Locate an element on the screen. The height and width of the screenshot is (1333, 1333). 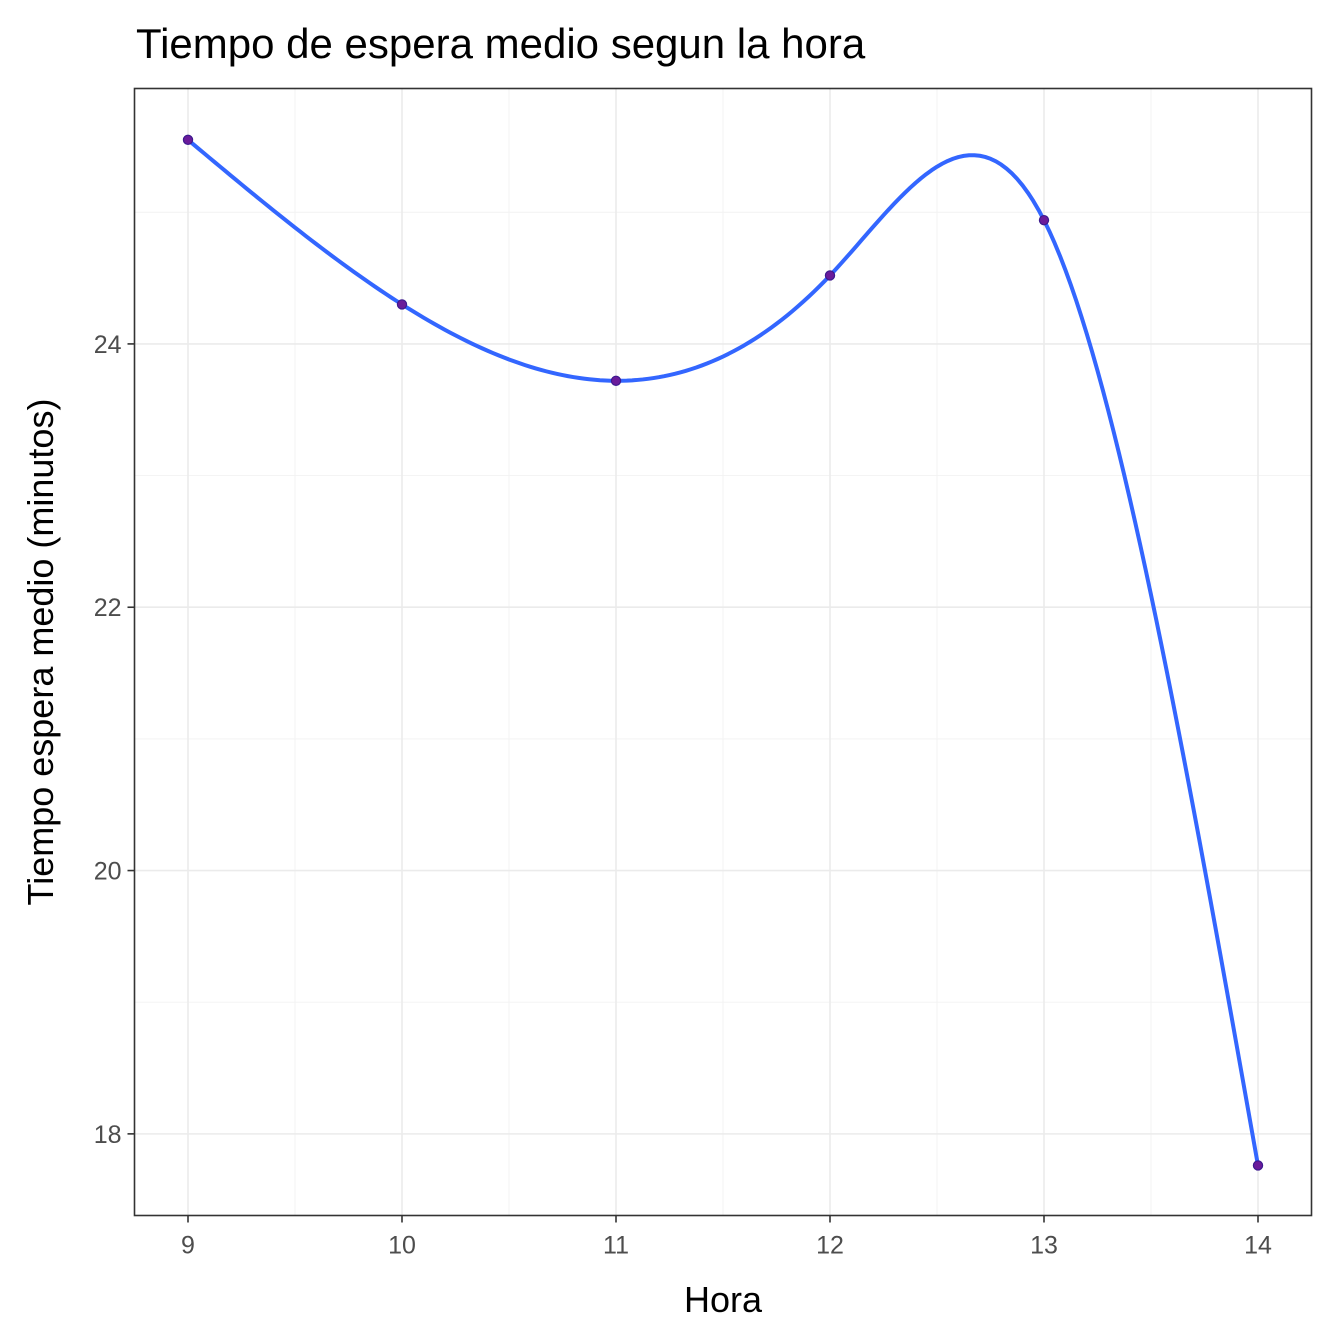
x-tick-label: 14 is located at coordinates (1258, 1246).